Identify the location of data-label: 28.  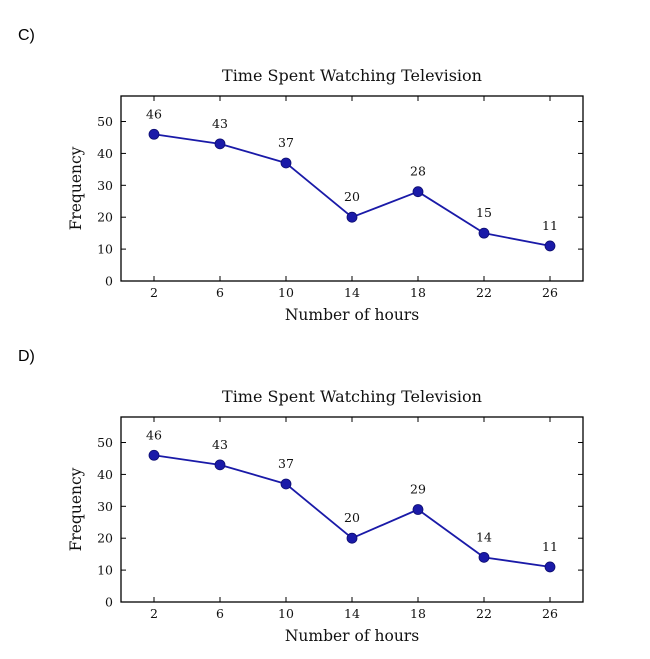
(418, 171).